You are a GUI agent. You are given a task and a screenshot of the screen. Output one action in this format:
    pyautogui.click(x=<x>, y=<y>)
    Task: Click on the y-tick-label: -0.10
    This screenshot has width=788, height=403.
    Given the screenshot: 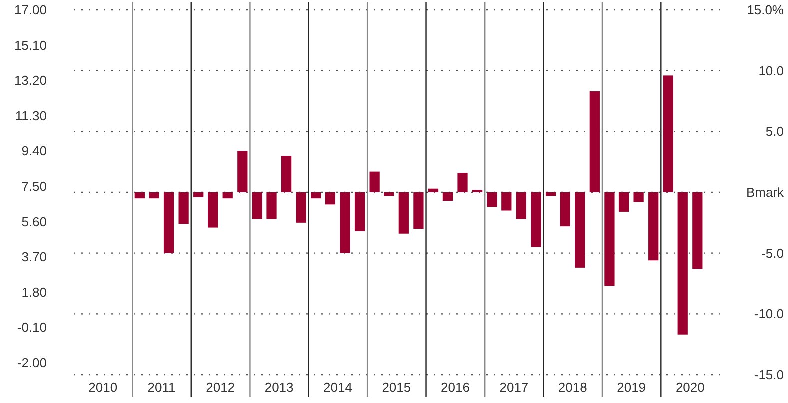 What is the action you would take?
    pyautogui.click(x=32, y=328)
    